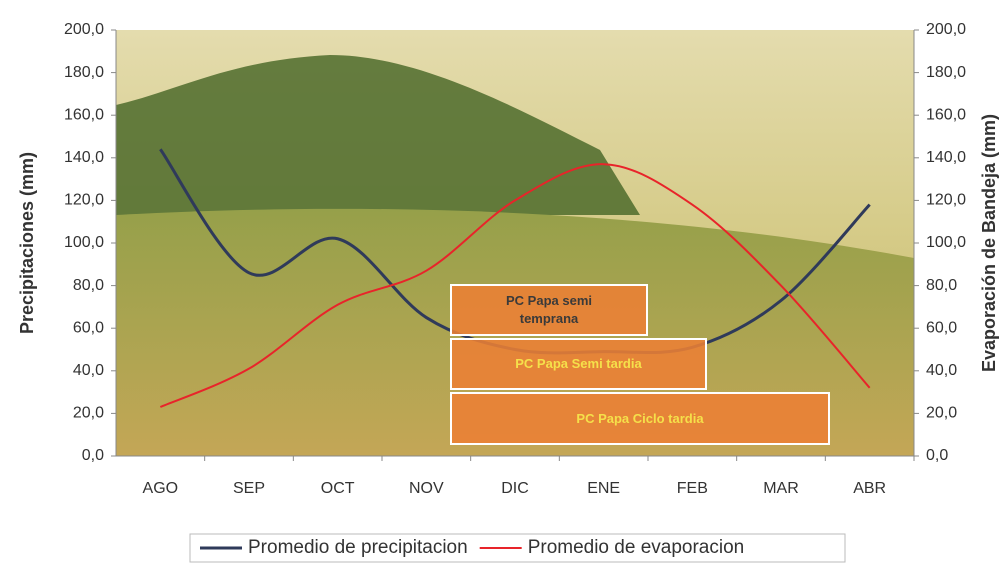  I want to click on y2-tick-label: 140,0, so click(946, 157).